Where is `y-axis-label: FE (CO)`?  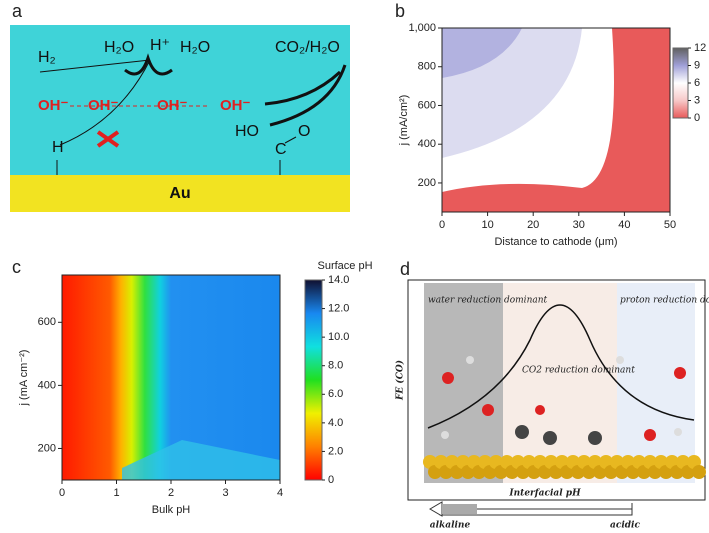
y-axis-label: FE (CO) is located at coordinates (400, 380).